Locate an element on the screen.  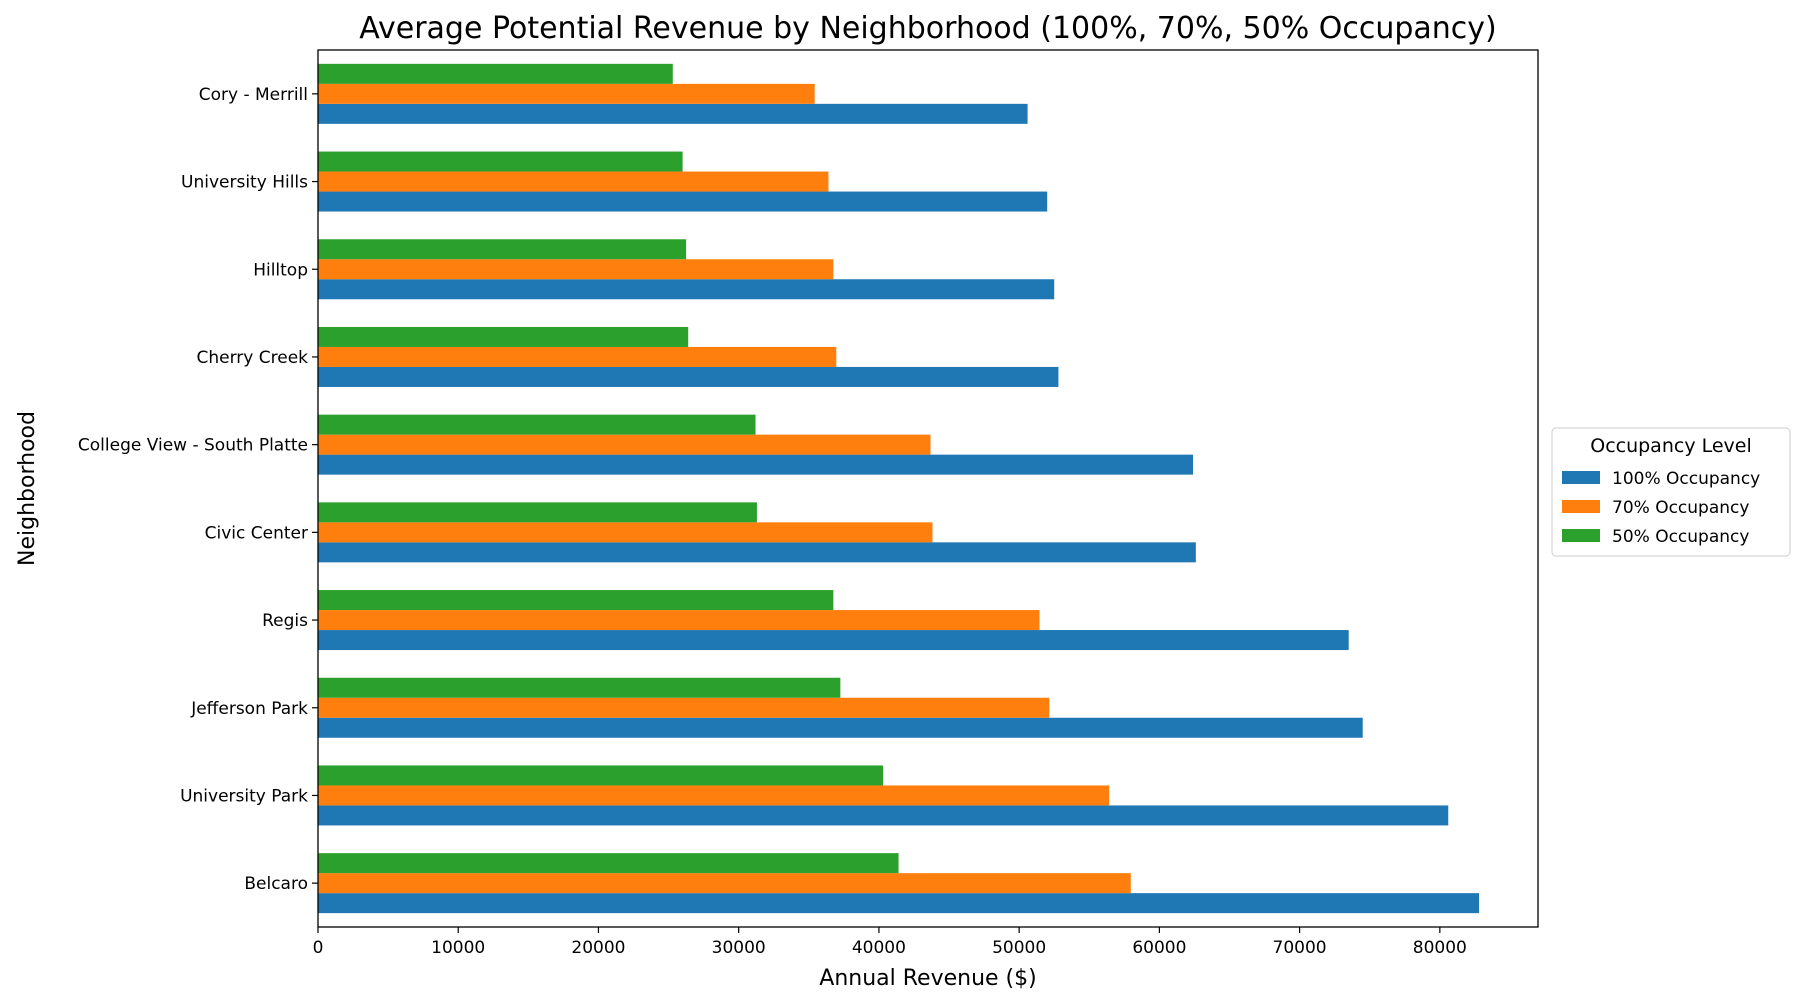
bar-70-occupancy-civic-center is located at coordinates (625, 532).